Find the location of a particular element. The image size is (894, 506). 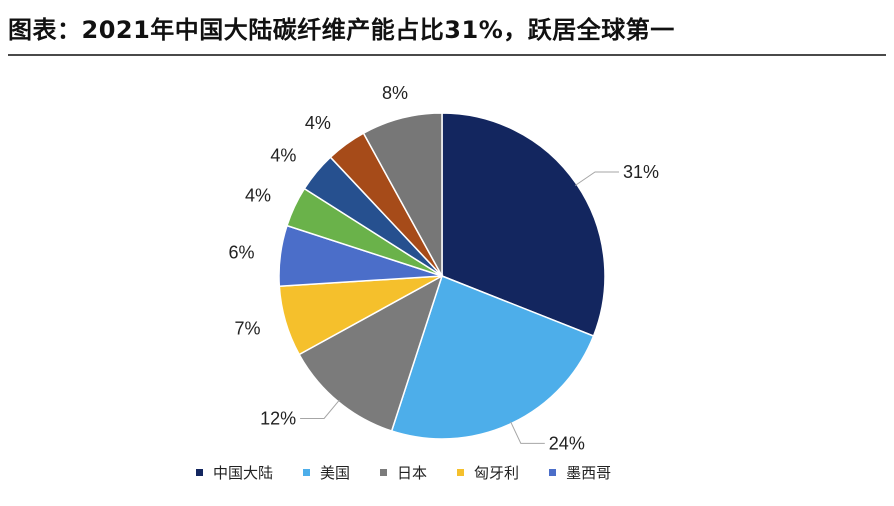

data-label: 8% is located at coordinates (395, 93).